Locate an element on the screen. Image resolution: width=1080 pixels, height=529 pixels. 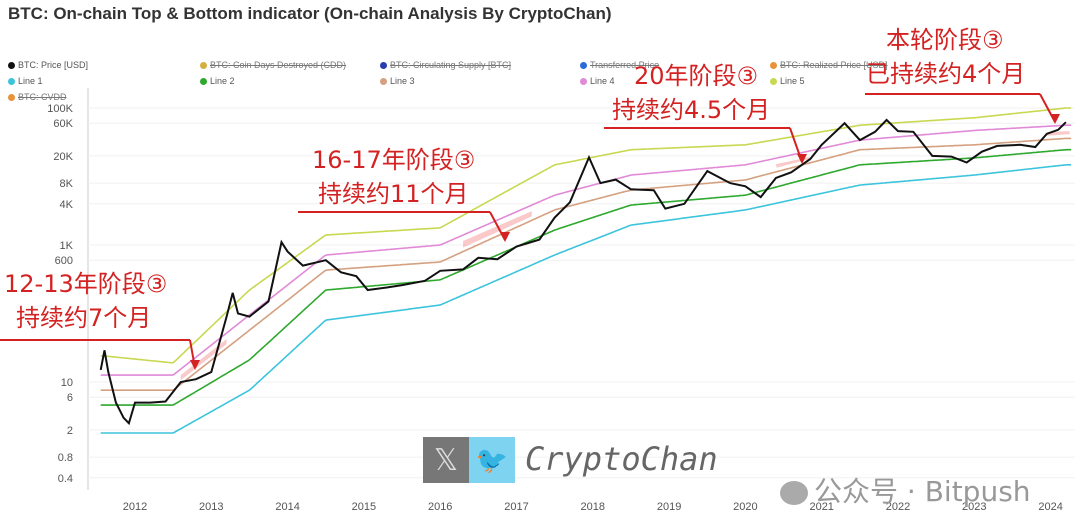
legend-item: Line 5 is located at coordinates (787, 81).